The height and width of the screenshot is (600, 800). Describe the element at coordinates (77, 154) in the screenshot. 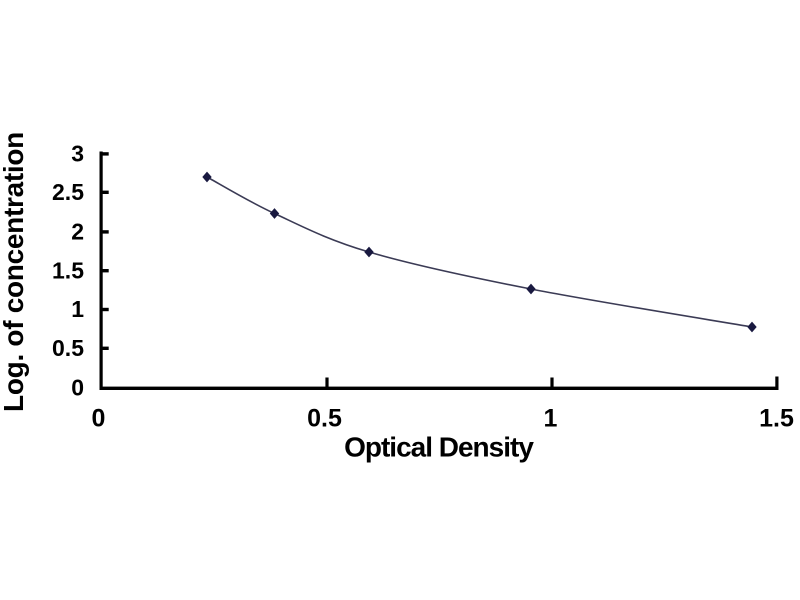

I see `svg-text: 3` at that location.